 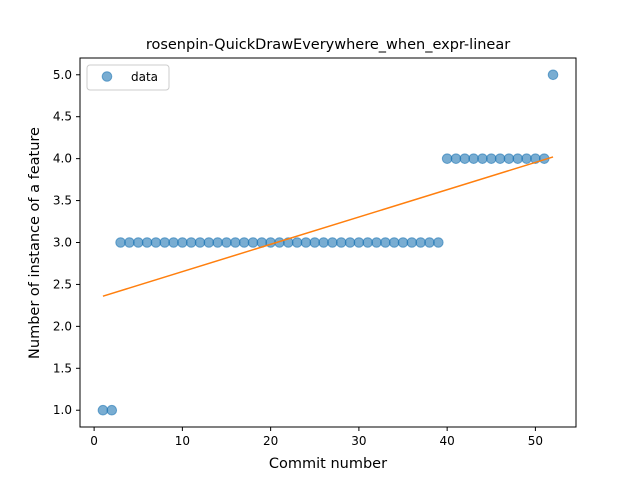 I want to click on x-tick-label: 30, so click(x=358, y=441).